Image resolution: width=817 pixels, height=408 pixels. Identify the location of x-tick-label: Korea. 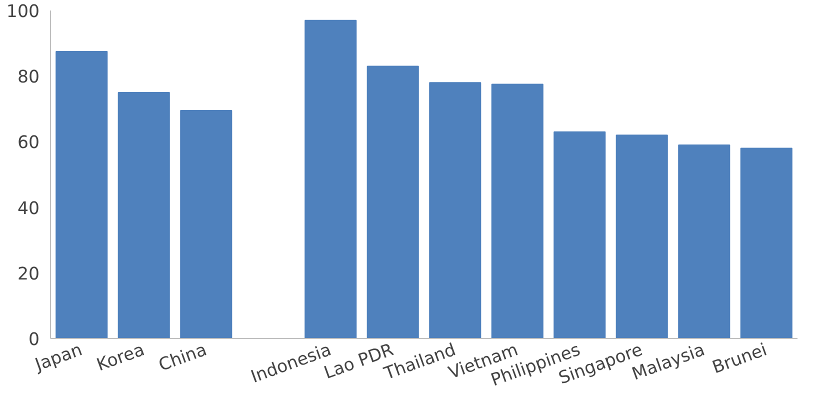
(121, 358).